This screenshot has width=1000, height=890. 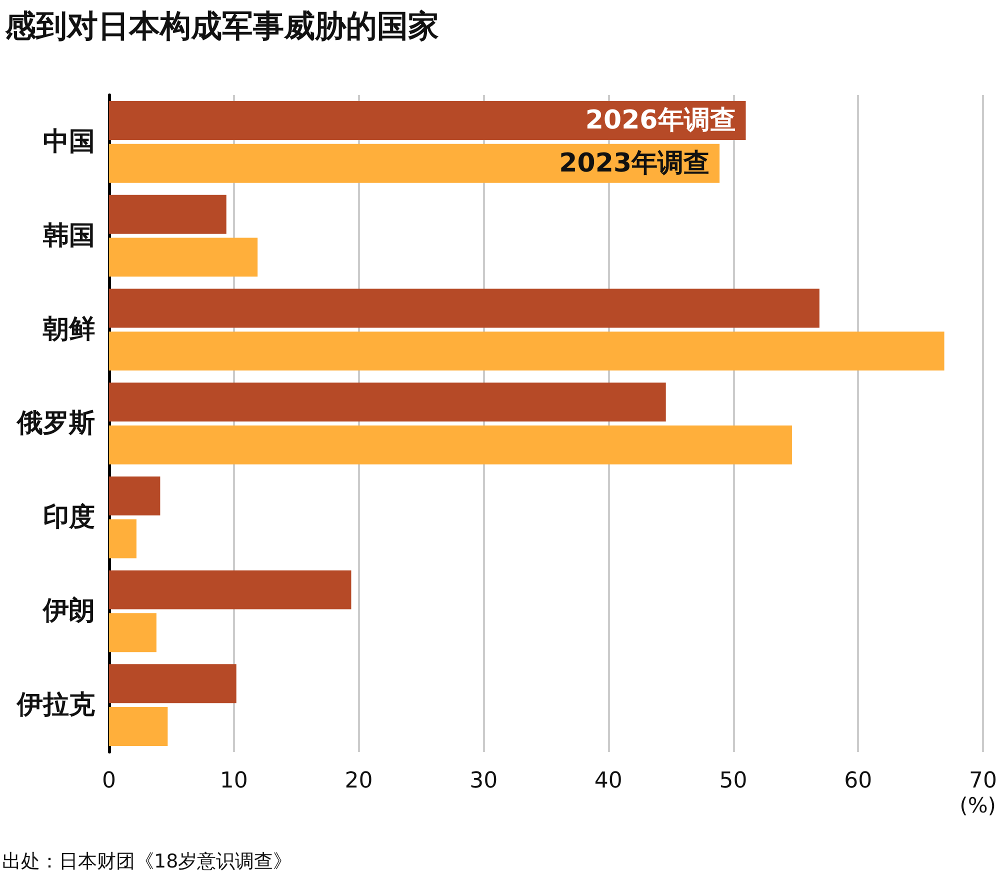 I want to click on series-label: 2023年调查, so click(x=634, y=163).